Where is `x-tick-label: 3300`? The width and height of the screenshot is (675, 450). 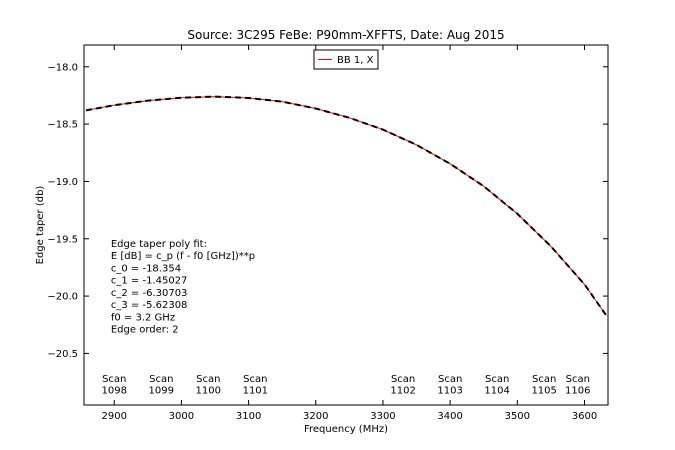
x-tick-label: 3300 is located at coordinates (382, 416).